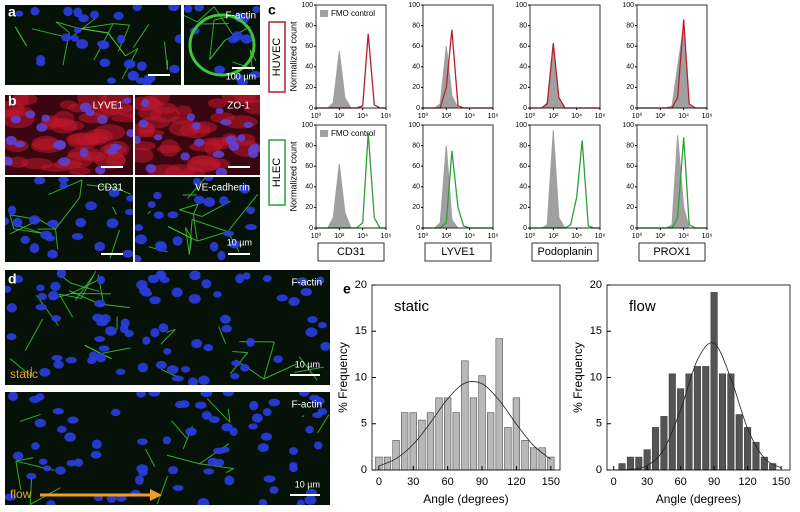 The image size is (800, 512). Describe the element at coordinates (21, 494) in the screenshot. I see `label: flow` at that location.